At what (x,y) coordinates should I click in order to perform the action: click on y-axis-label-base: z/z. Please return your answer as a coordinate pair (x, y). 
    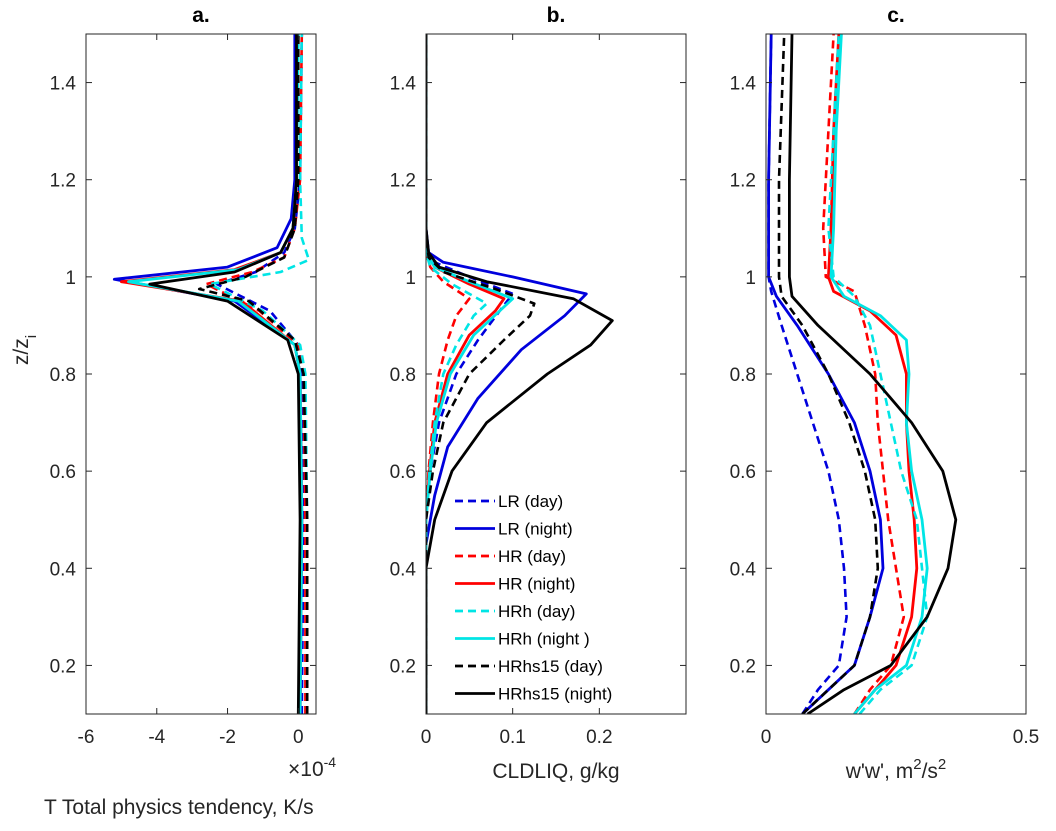
    Looking at the image, I should click on (21, 351).